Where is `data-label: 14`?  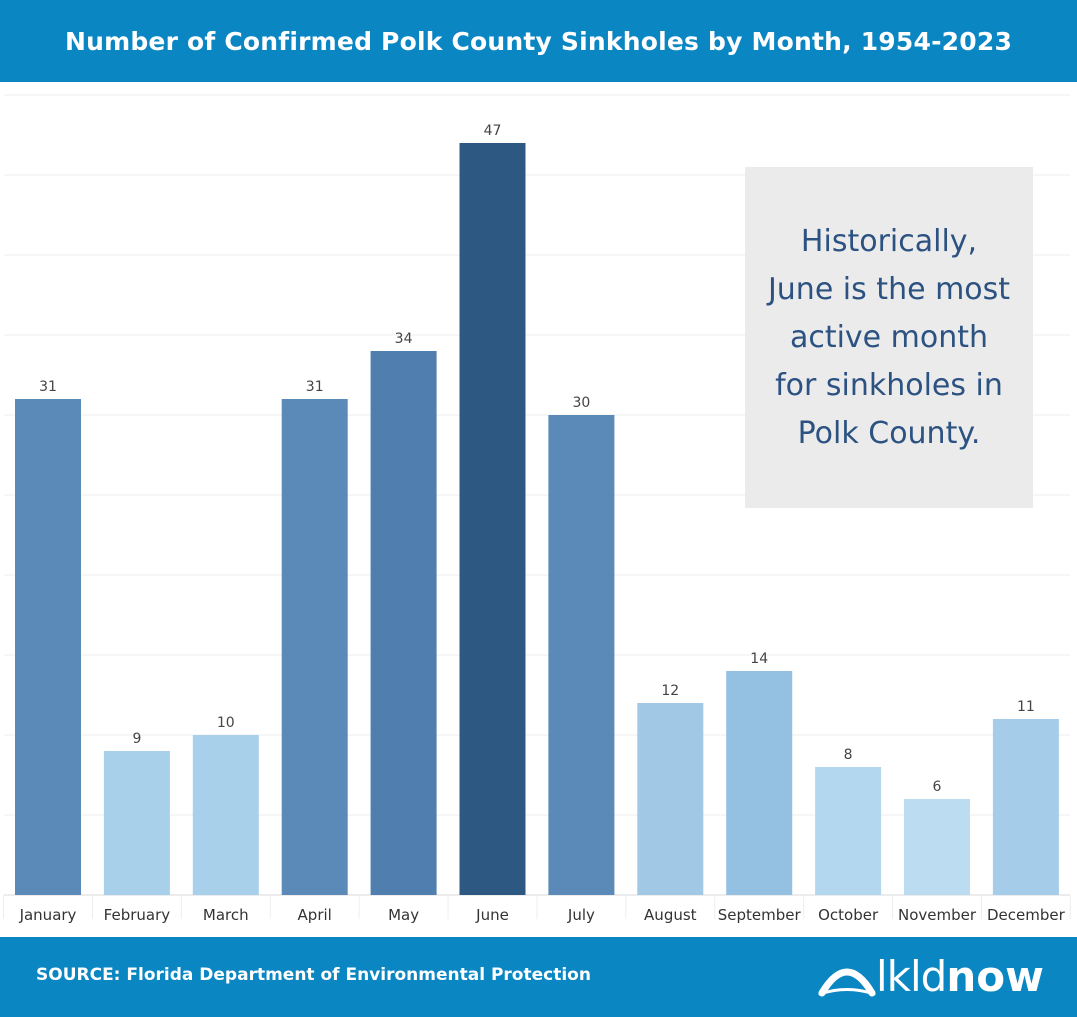 data-label: 14 is located at coordinates (759, 659).